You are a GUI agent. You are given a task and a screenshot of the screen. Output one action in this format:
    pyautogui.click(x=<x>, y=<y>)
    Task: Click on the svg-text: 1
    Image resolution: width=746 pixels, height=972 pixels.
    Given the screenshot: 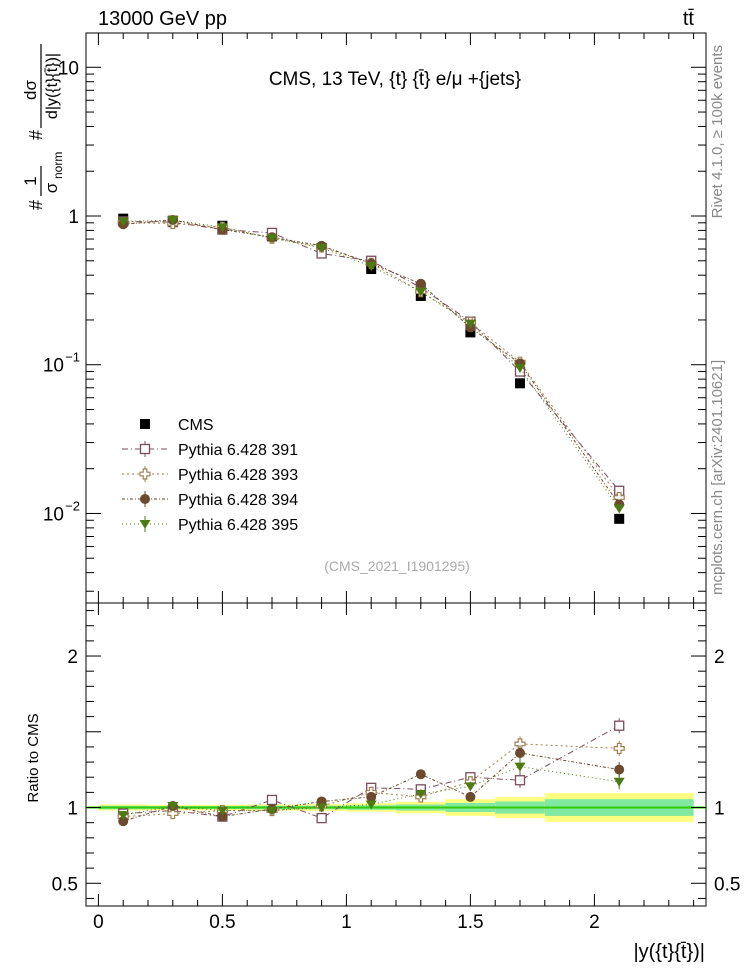 What is the action you would take?
    pyautogui.click(x=30, y=180)
    